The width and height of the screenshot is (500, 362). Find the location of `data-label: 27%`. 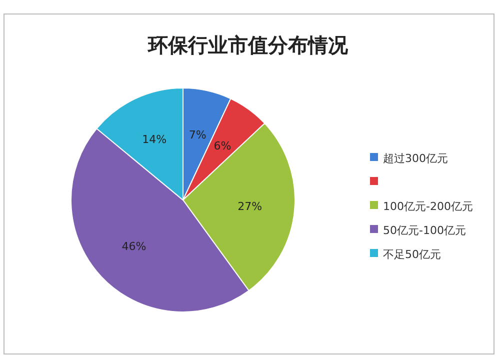

data-label: 27% is located at coordinates (250, 207).